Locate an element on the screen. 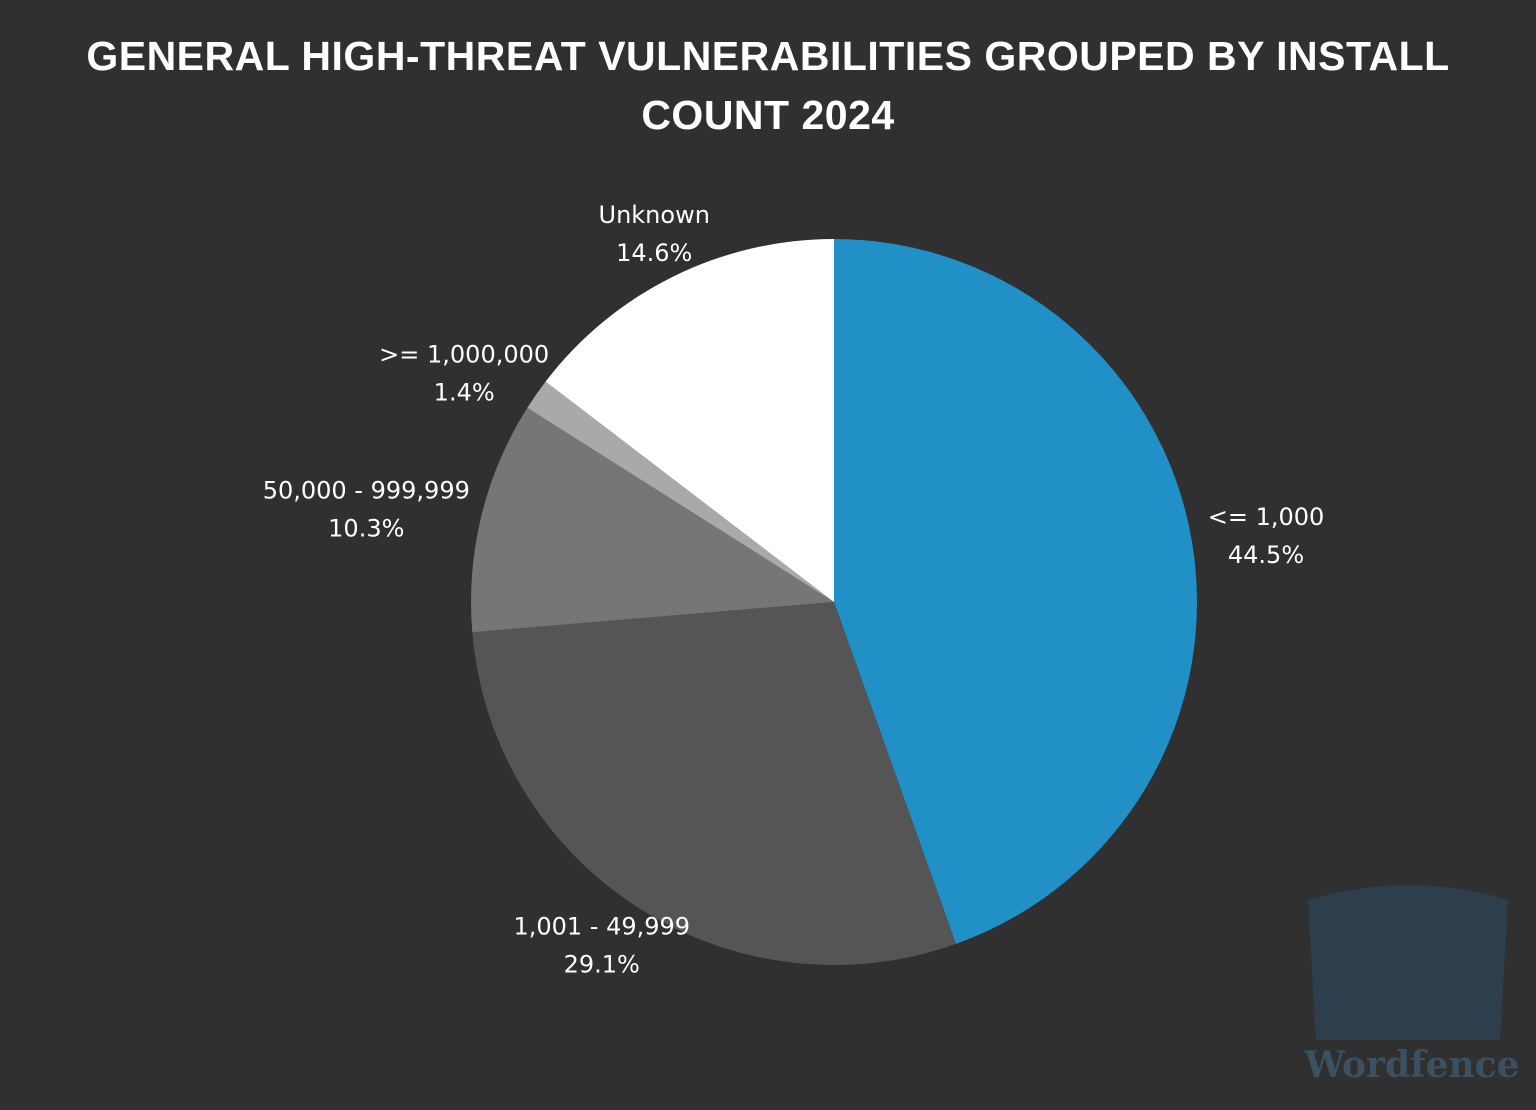 The image size is (1536, 1110). slice-label-name: <= 1,000 is located at coordinates (1266, 517).